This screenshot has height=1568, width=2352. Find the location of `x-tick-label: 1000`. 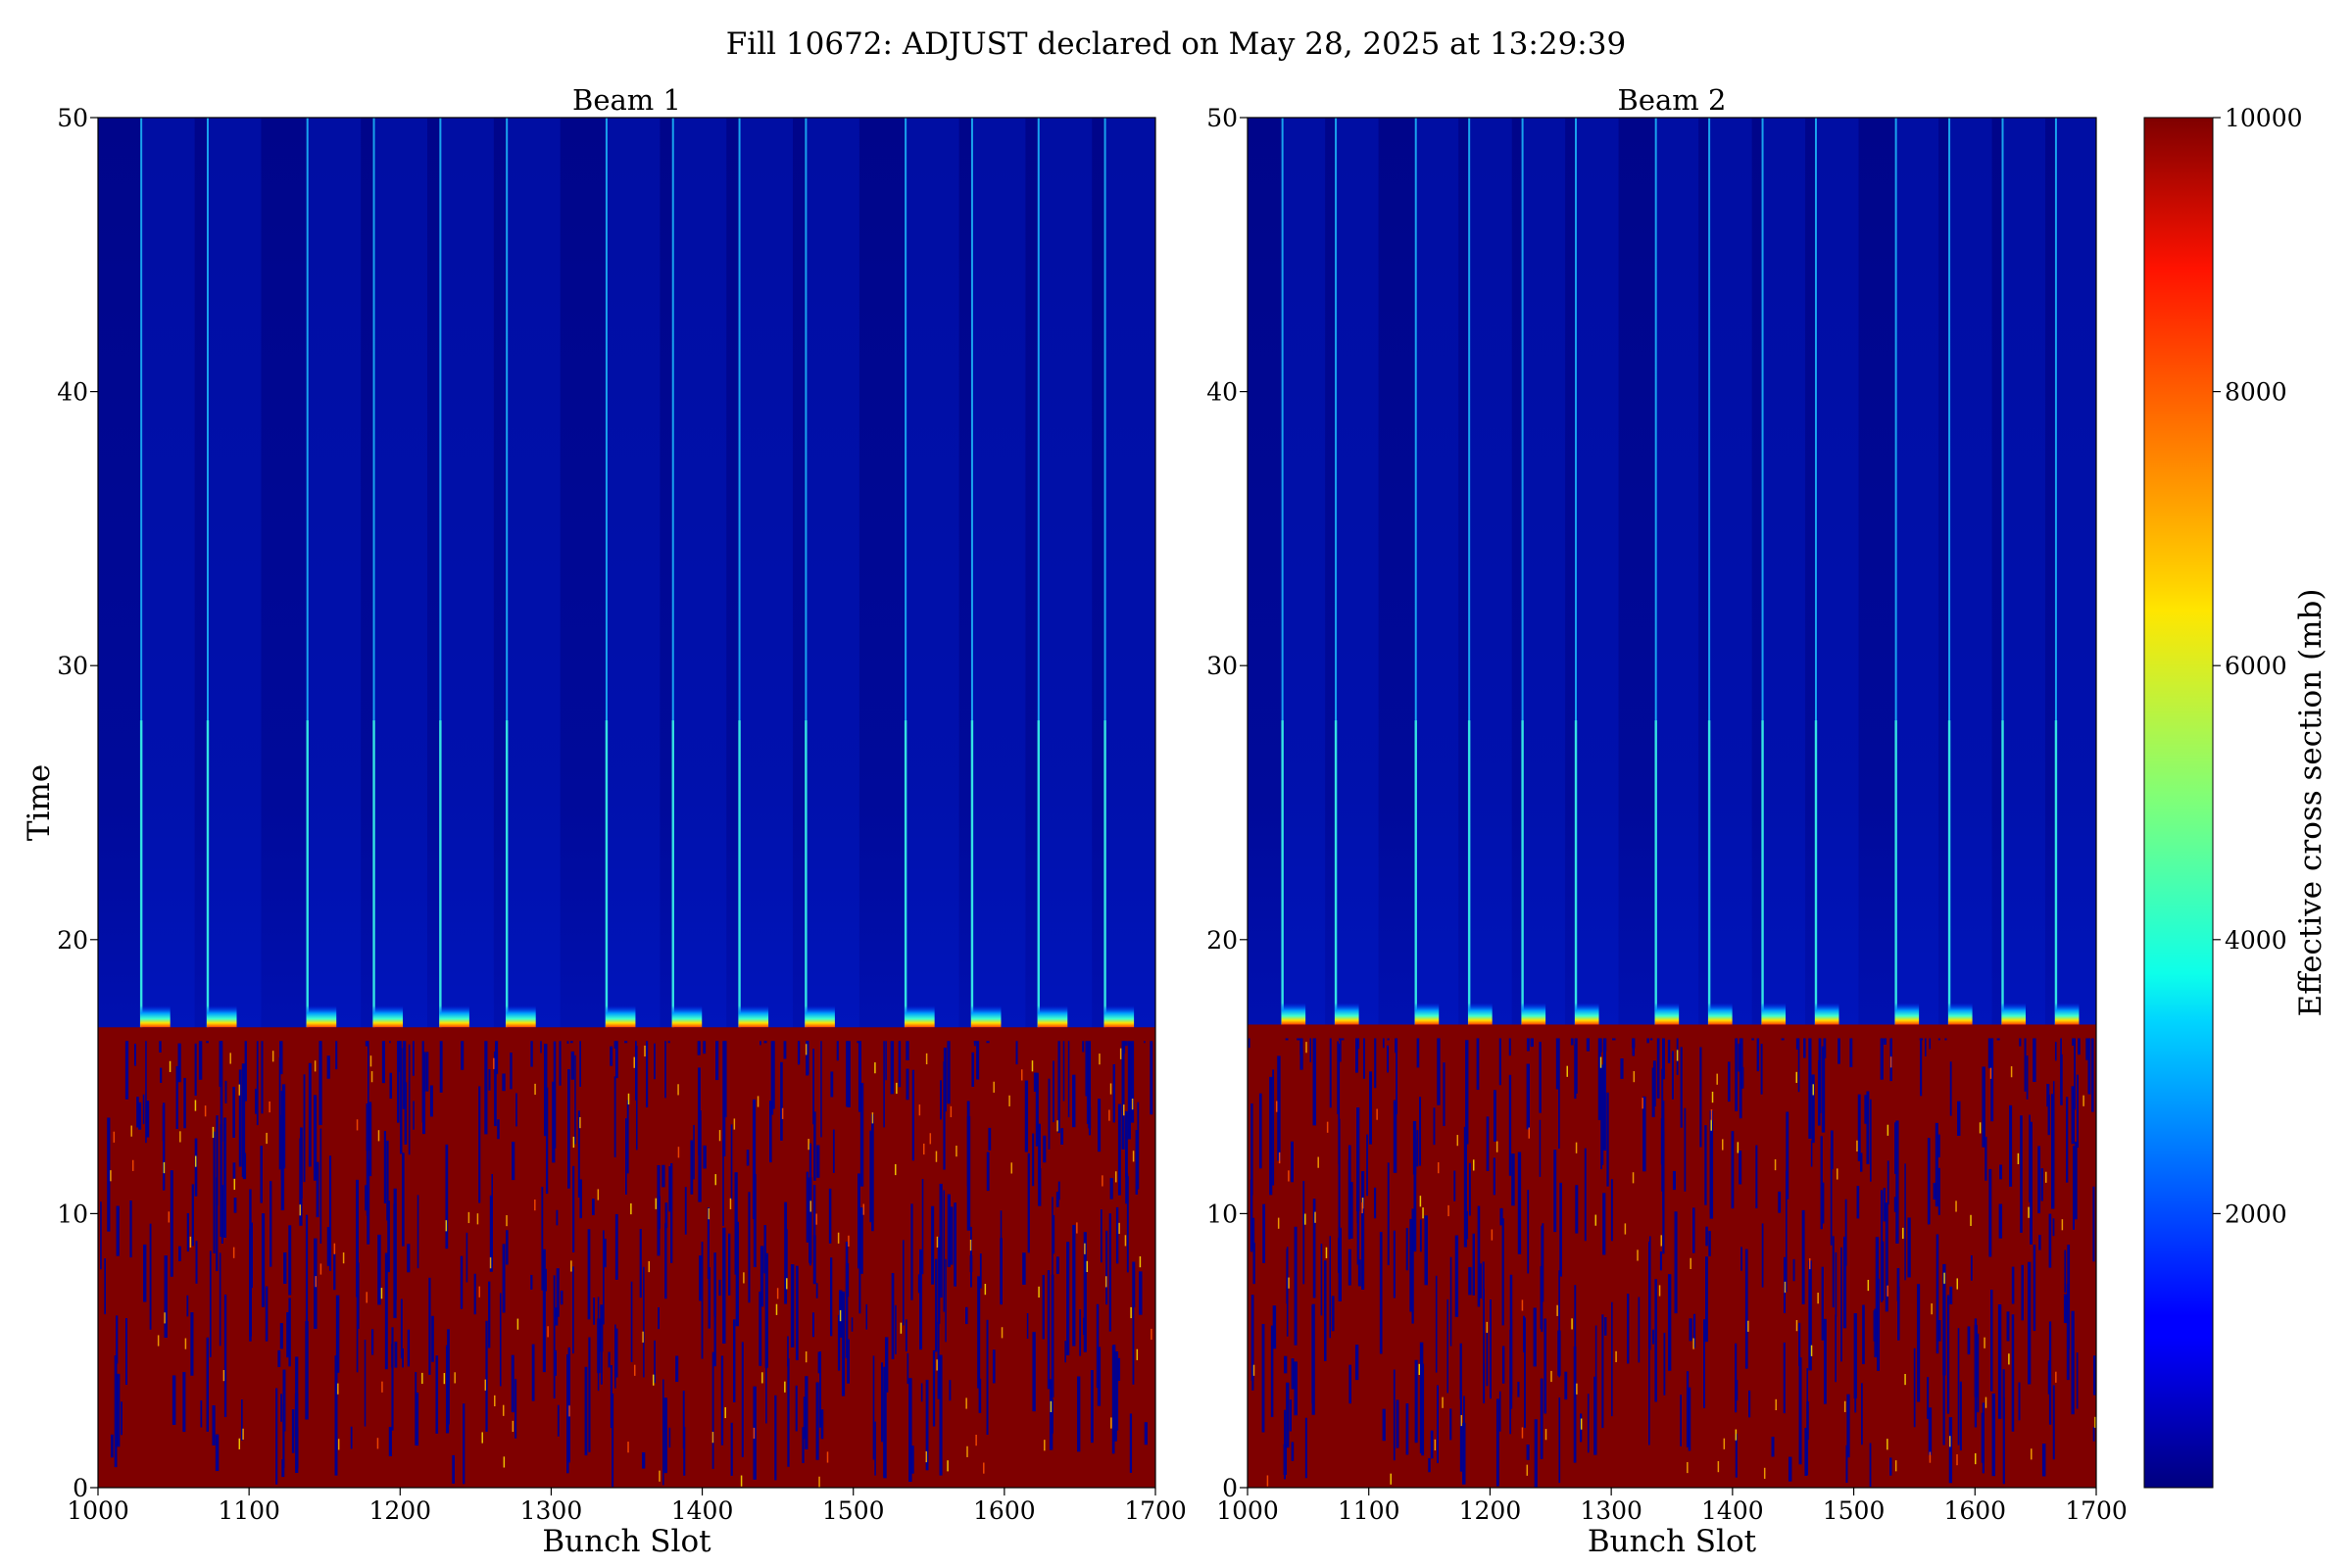

x-tick-label: 1000 is located at coordinates (1247, 1510).